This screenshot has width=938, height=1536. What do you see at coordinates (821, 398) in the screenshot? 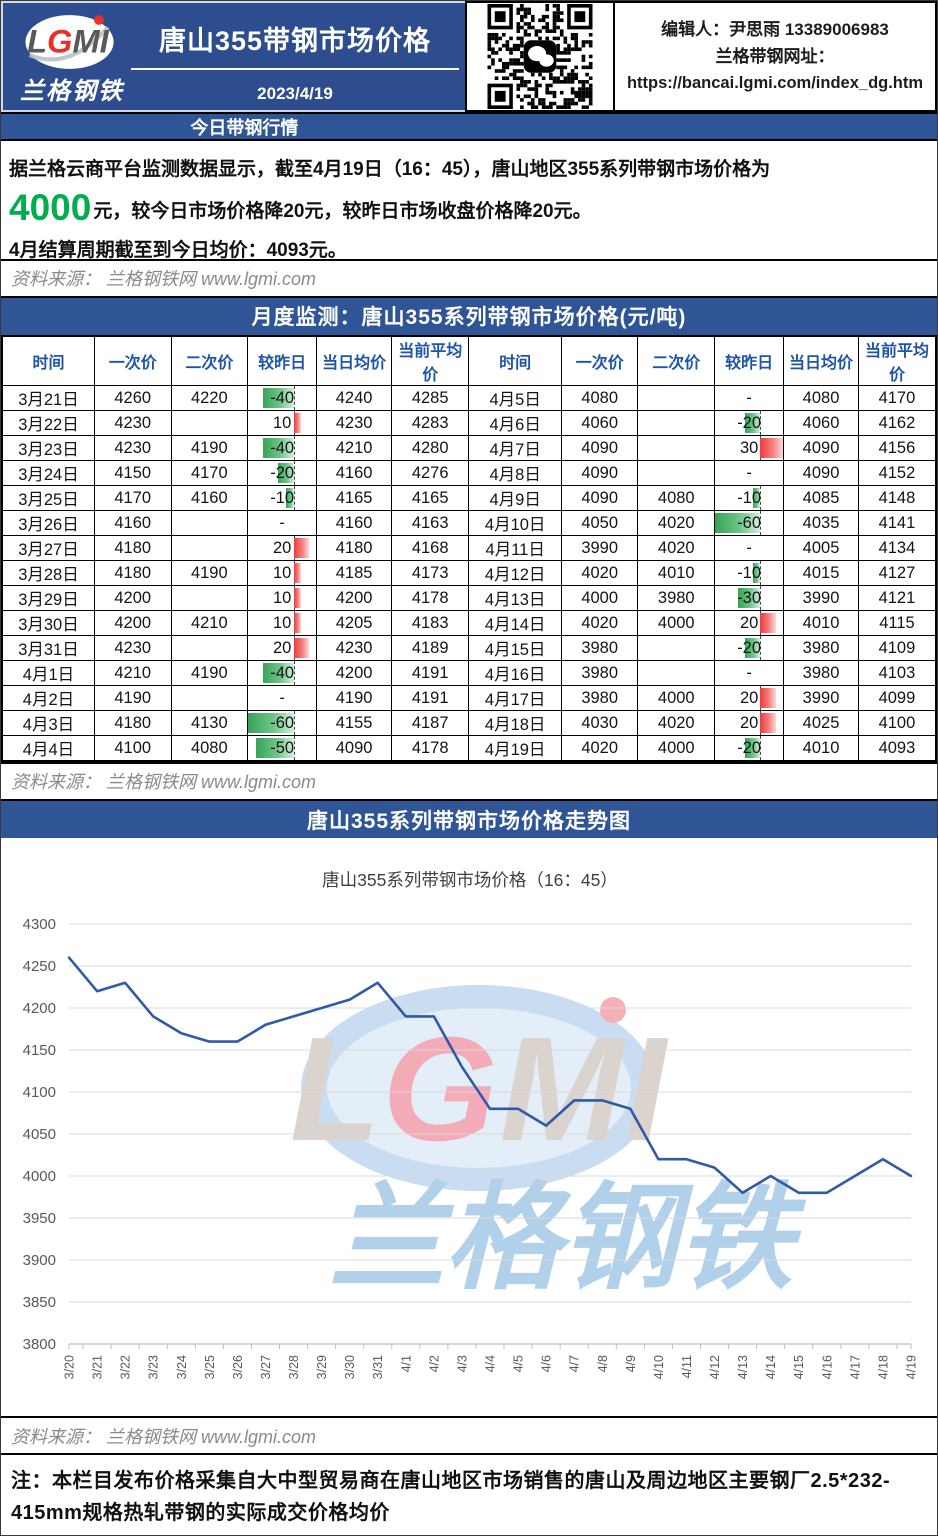
I see `cell-day-avg: 4080` at bounding box center [821, 398].